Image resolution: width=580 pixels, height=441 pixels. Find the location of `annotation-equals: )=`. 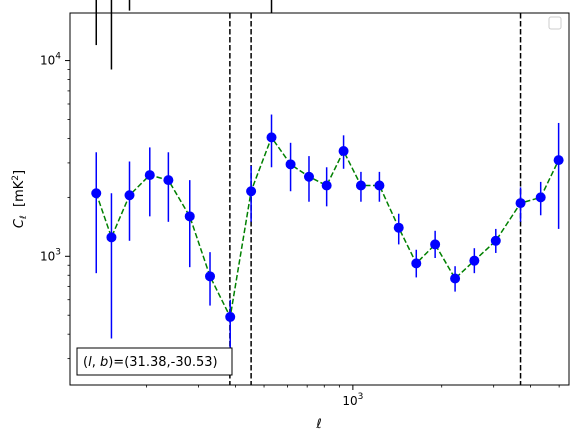

annotation-equals: )= is located at coordinates (116, 362).